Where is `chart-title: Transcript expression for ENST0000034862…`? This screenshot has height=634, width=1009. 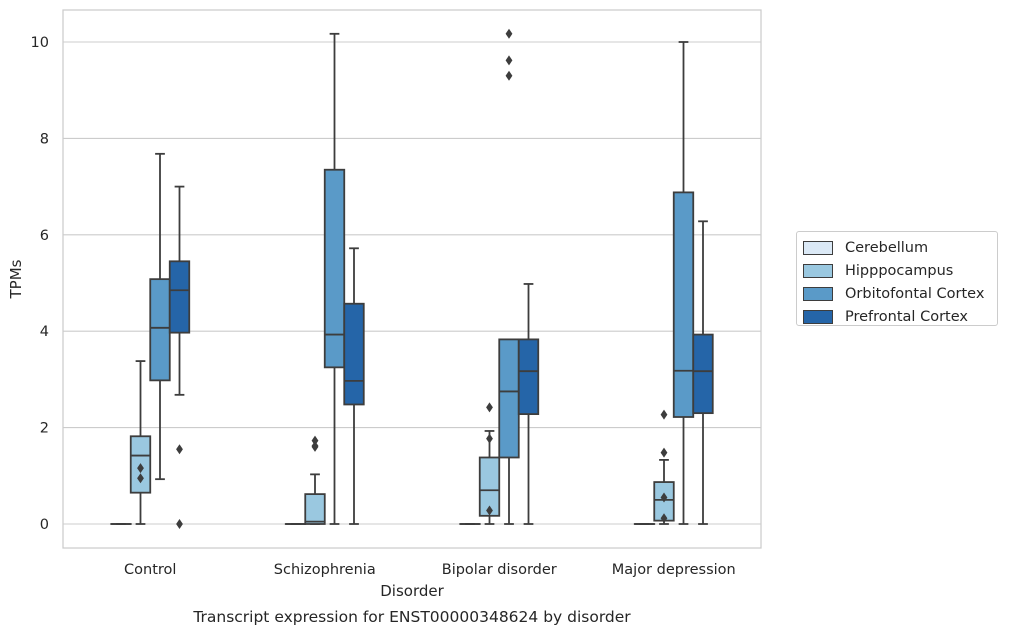 chart-title: Transcript expression for ENST0000034862… is located at coordinates (411, 617).